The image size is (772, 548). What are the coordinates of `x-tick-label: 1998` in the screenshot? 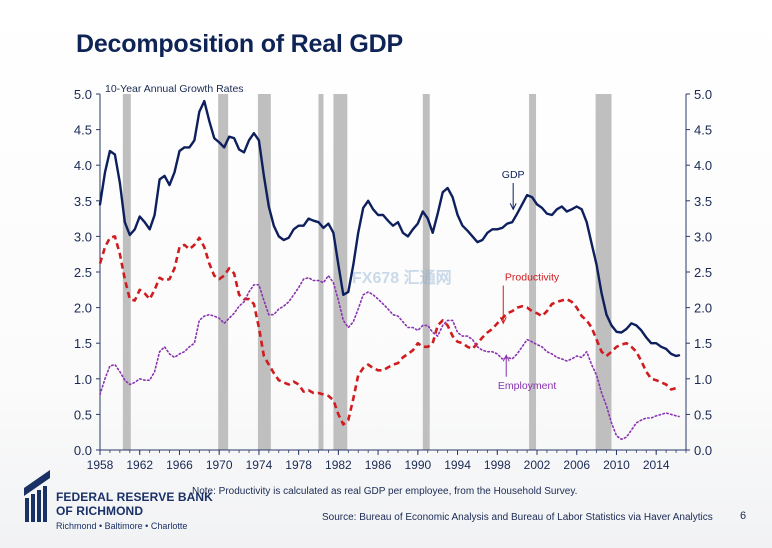 It's located at (497, 465).